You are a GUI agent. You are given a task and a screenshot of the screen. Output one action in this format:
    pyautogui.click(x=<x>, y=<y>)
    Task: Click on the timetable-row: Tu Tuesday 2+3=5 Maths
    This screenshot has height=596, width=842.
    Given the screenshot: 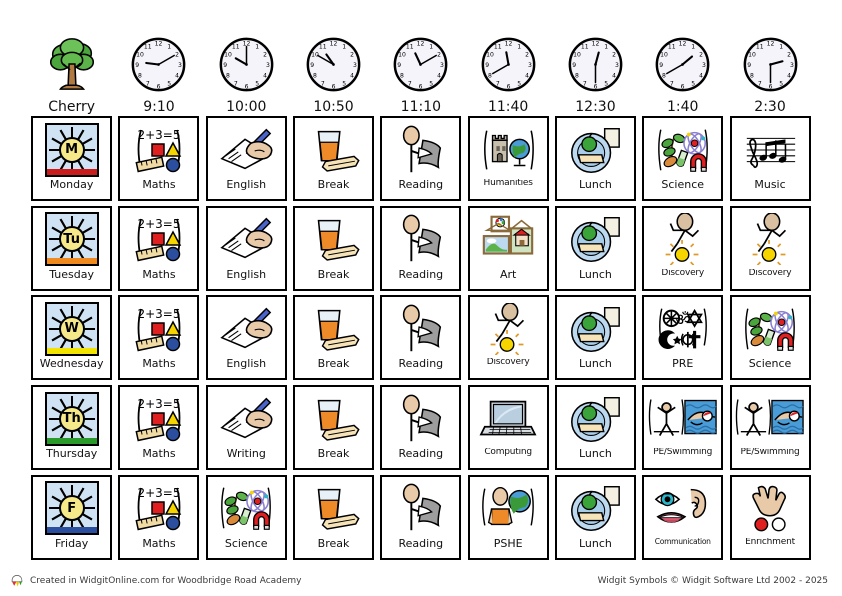 What is the action you would take?
    pyautogui.click(x=421, y=249)
    